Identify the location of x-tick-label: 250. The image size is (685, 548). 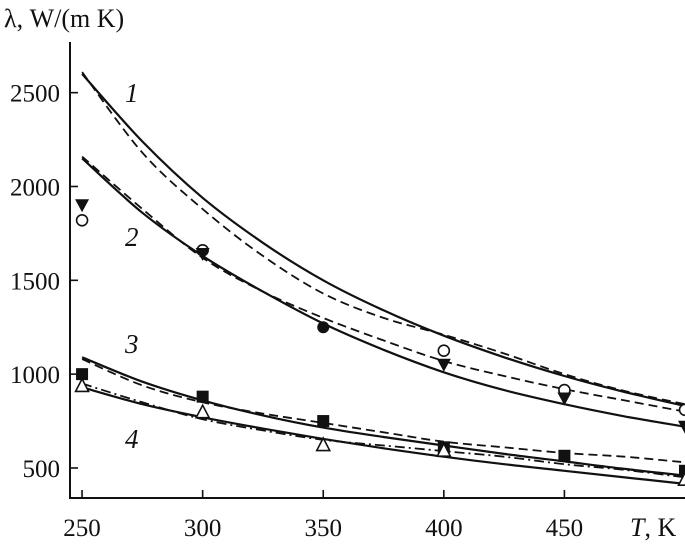
(82, 528).